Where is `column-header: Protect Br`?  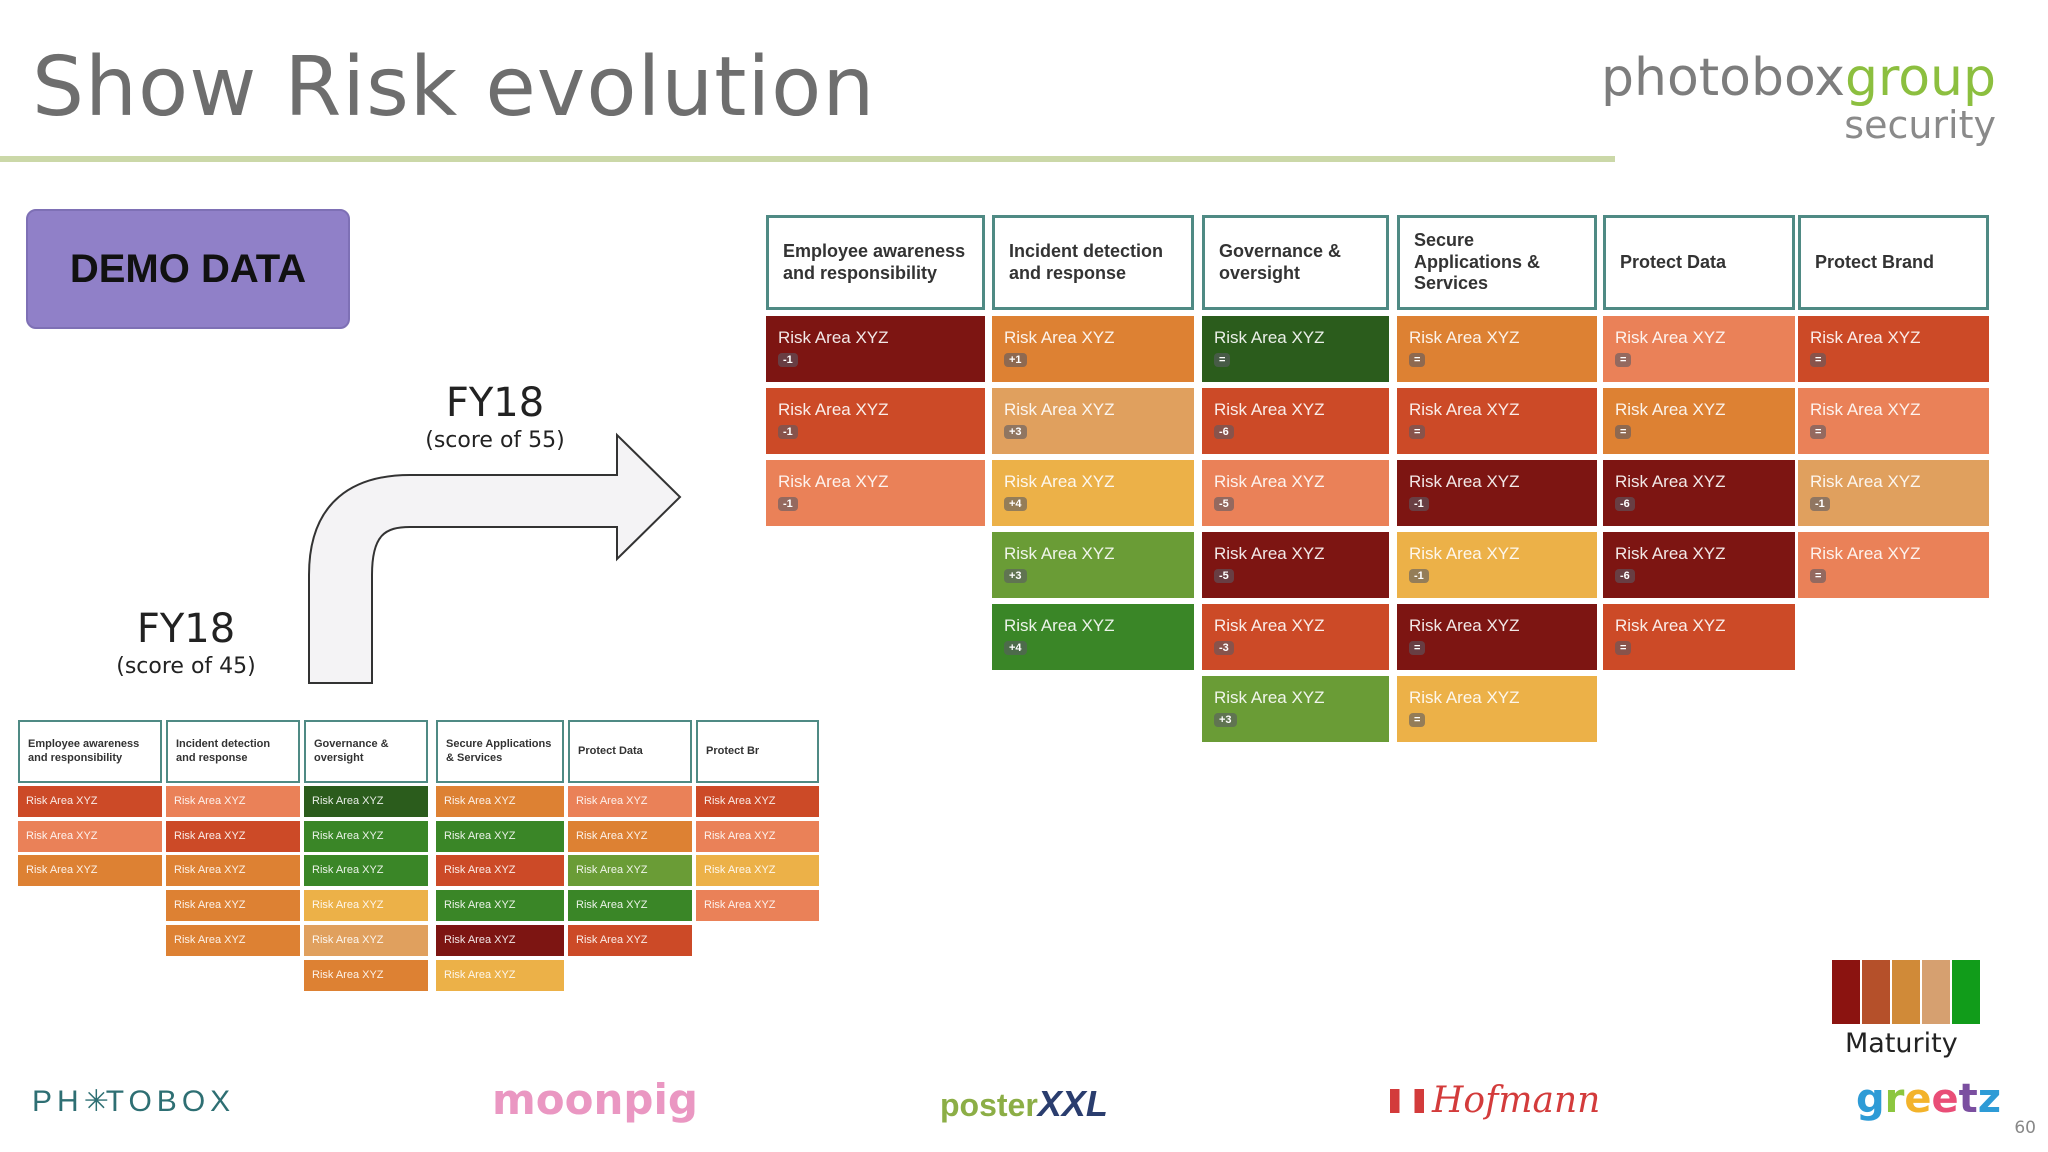
column-header: Protect Br is located at coordinates (757, 751).